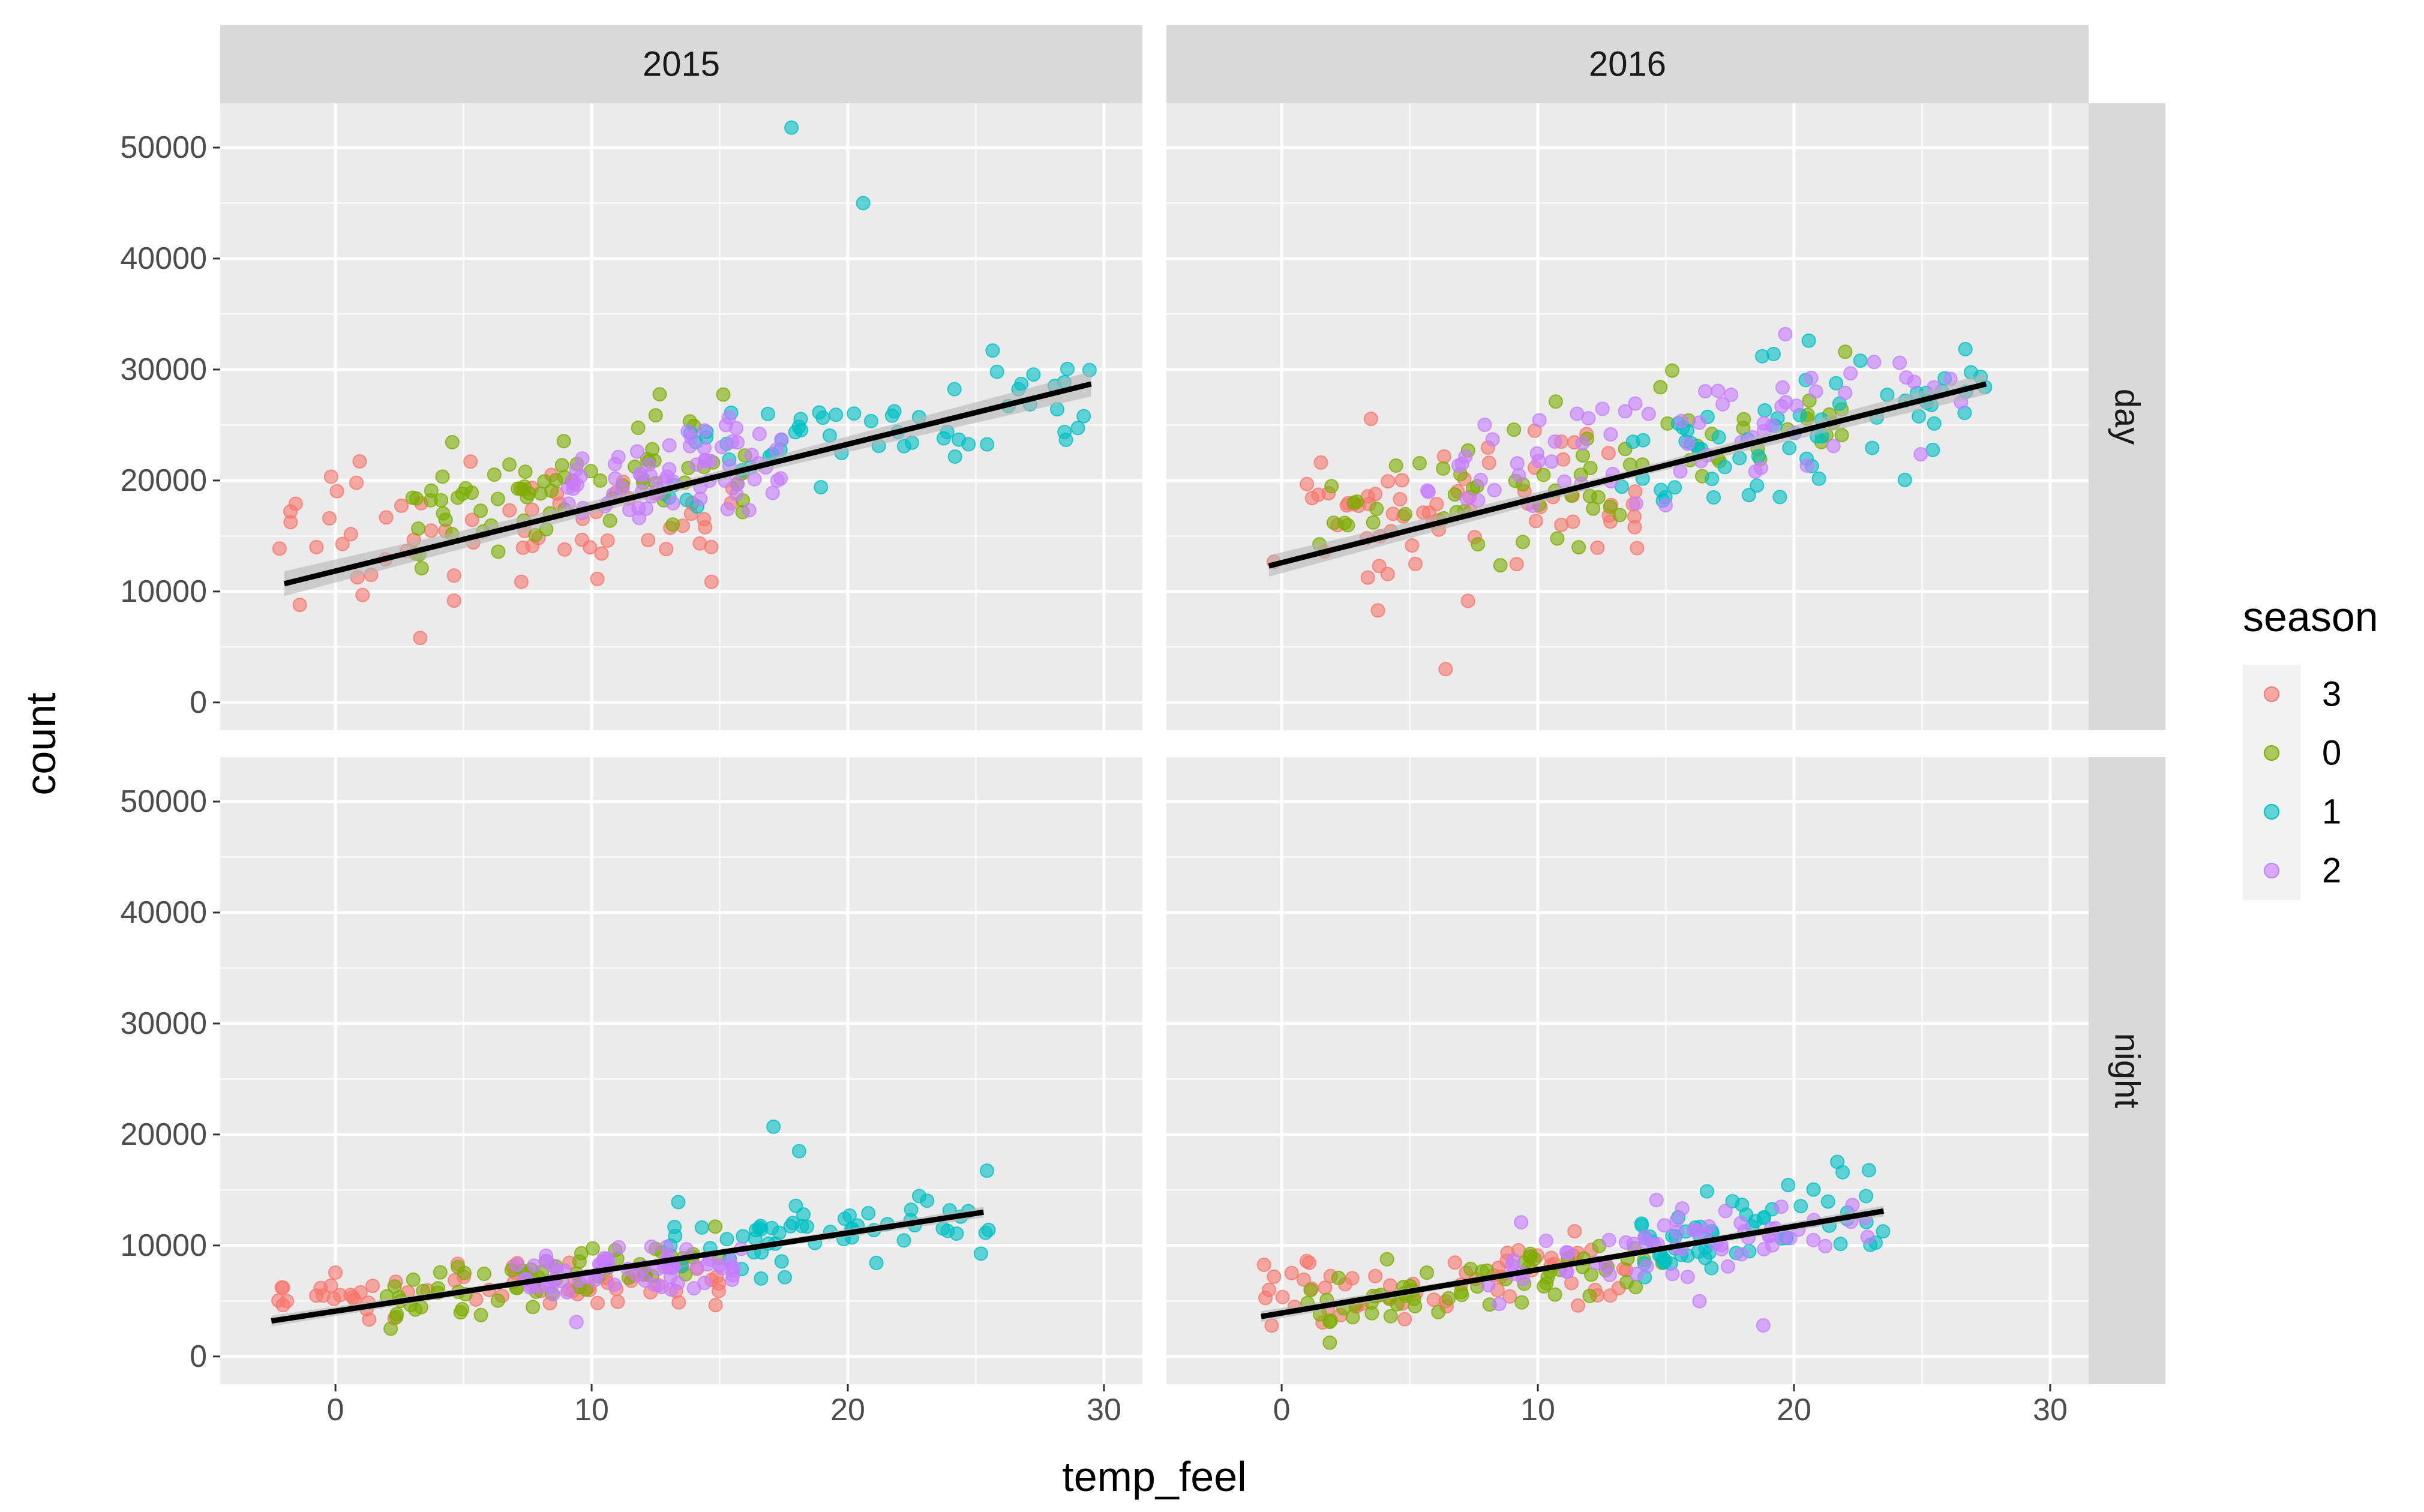 This screenshot has width=2424, height=1512. What do you see at coordinates (1154, 1476) in the screenshot?
I see `x-axis-title: temp_feel` at bounding box center [1154, 1476].